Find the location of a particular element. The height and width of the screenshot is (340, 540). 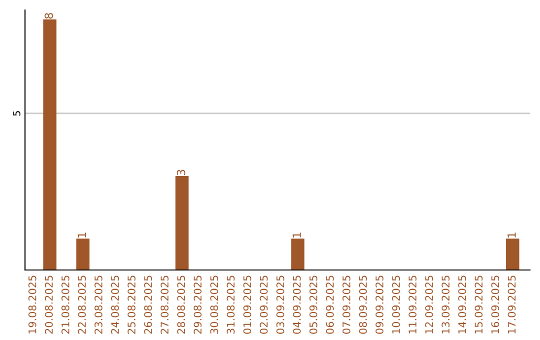

x-tick-label: 14.09.2025 is located at coordinates (462, 305).